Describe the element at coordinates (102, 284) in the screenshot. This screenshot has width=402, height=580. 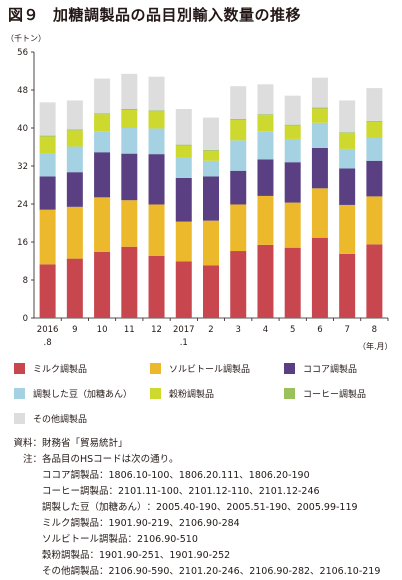
I see `bar-segment-s0-c2` at that location.